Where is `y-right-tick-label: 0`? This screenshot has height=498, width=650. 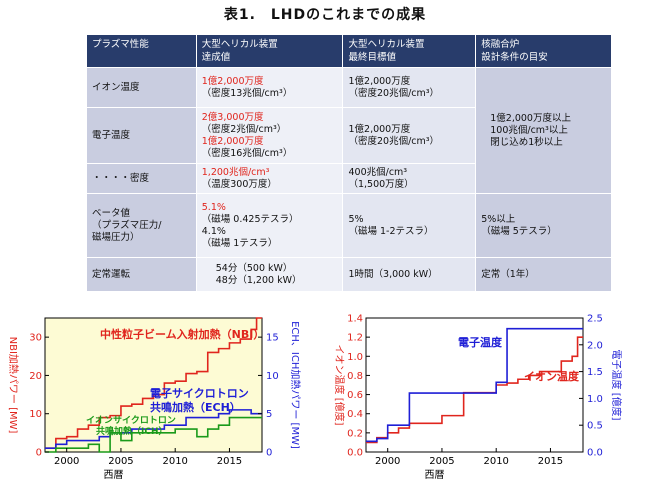 y-right-tick-label: 0 is located at coordinates (269, 453).